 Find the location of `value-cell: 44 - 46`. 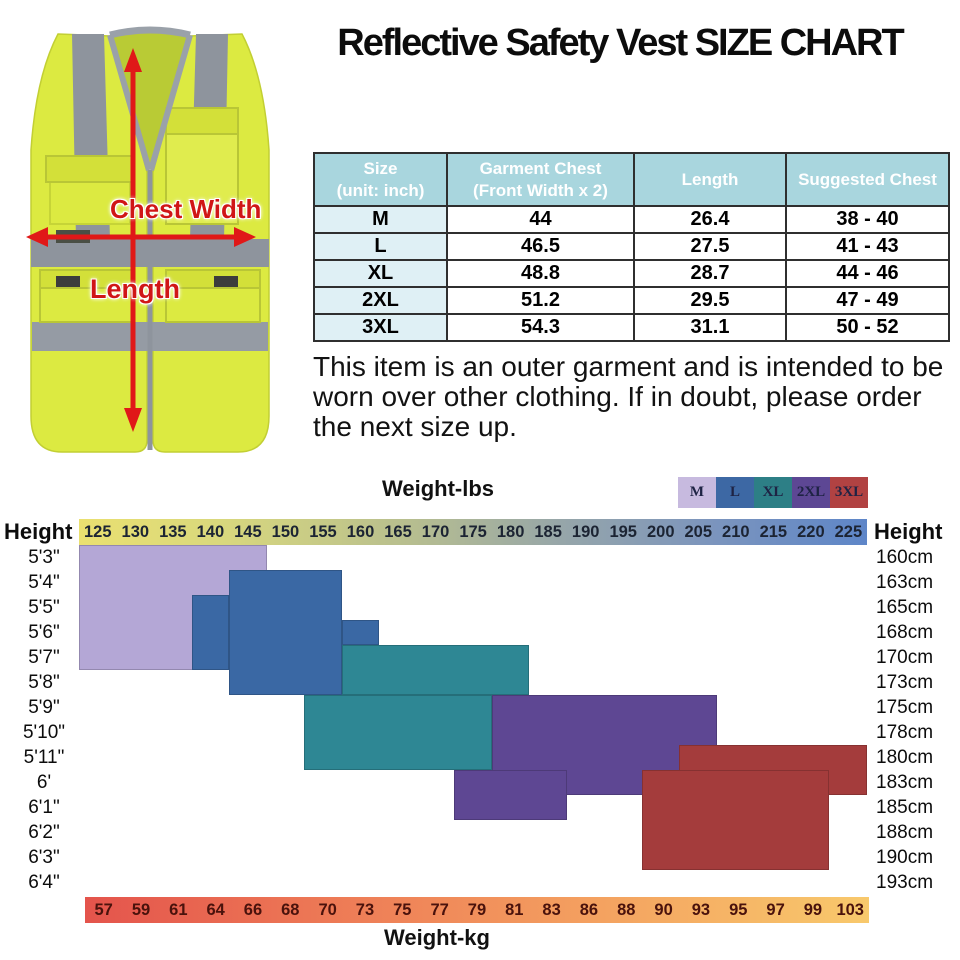

value-cell: 44 - 46 is located at coordinates (867, 273).